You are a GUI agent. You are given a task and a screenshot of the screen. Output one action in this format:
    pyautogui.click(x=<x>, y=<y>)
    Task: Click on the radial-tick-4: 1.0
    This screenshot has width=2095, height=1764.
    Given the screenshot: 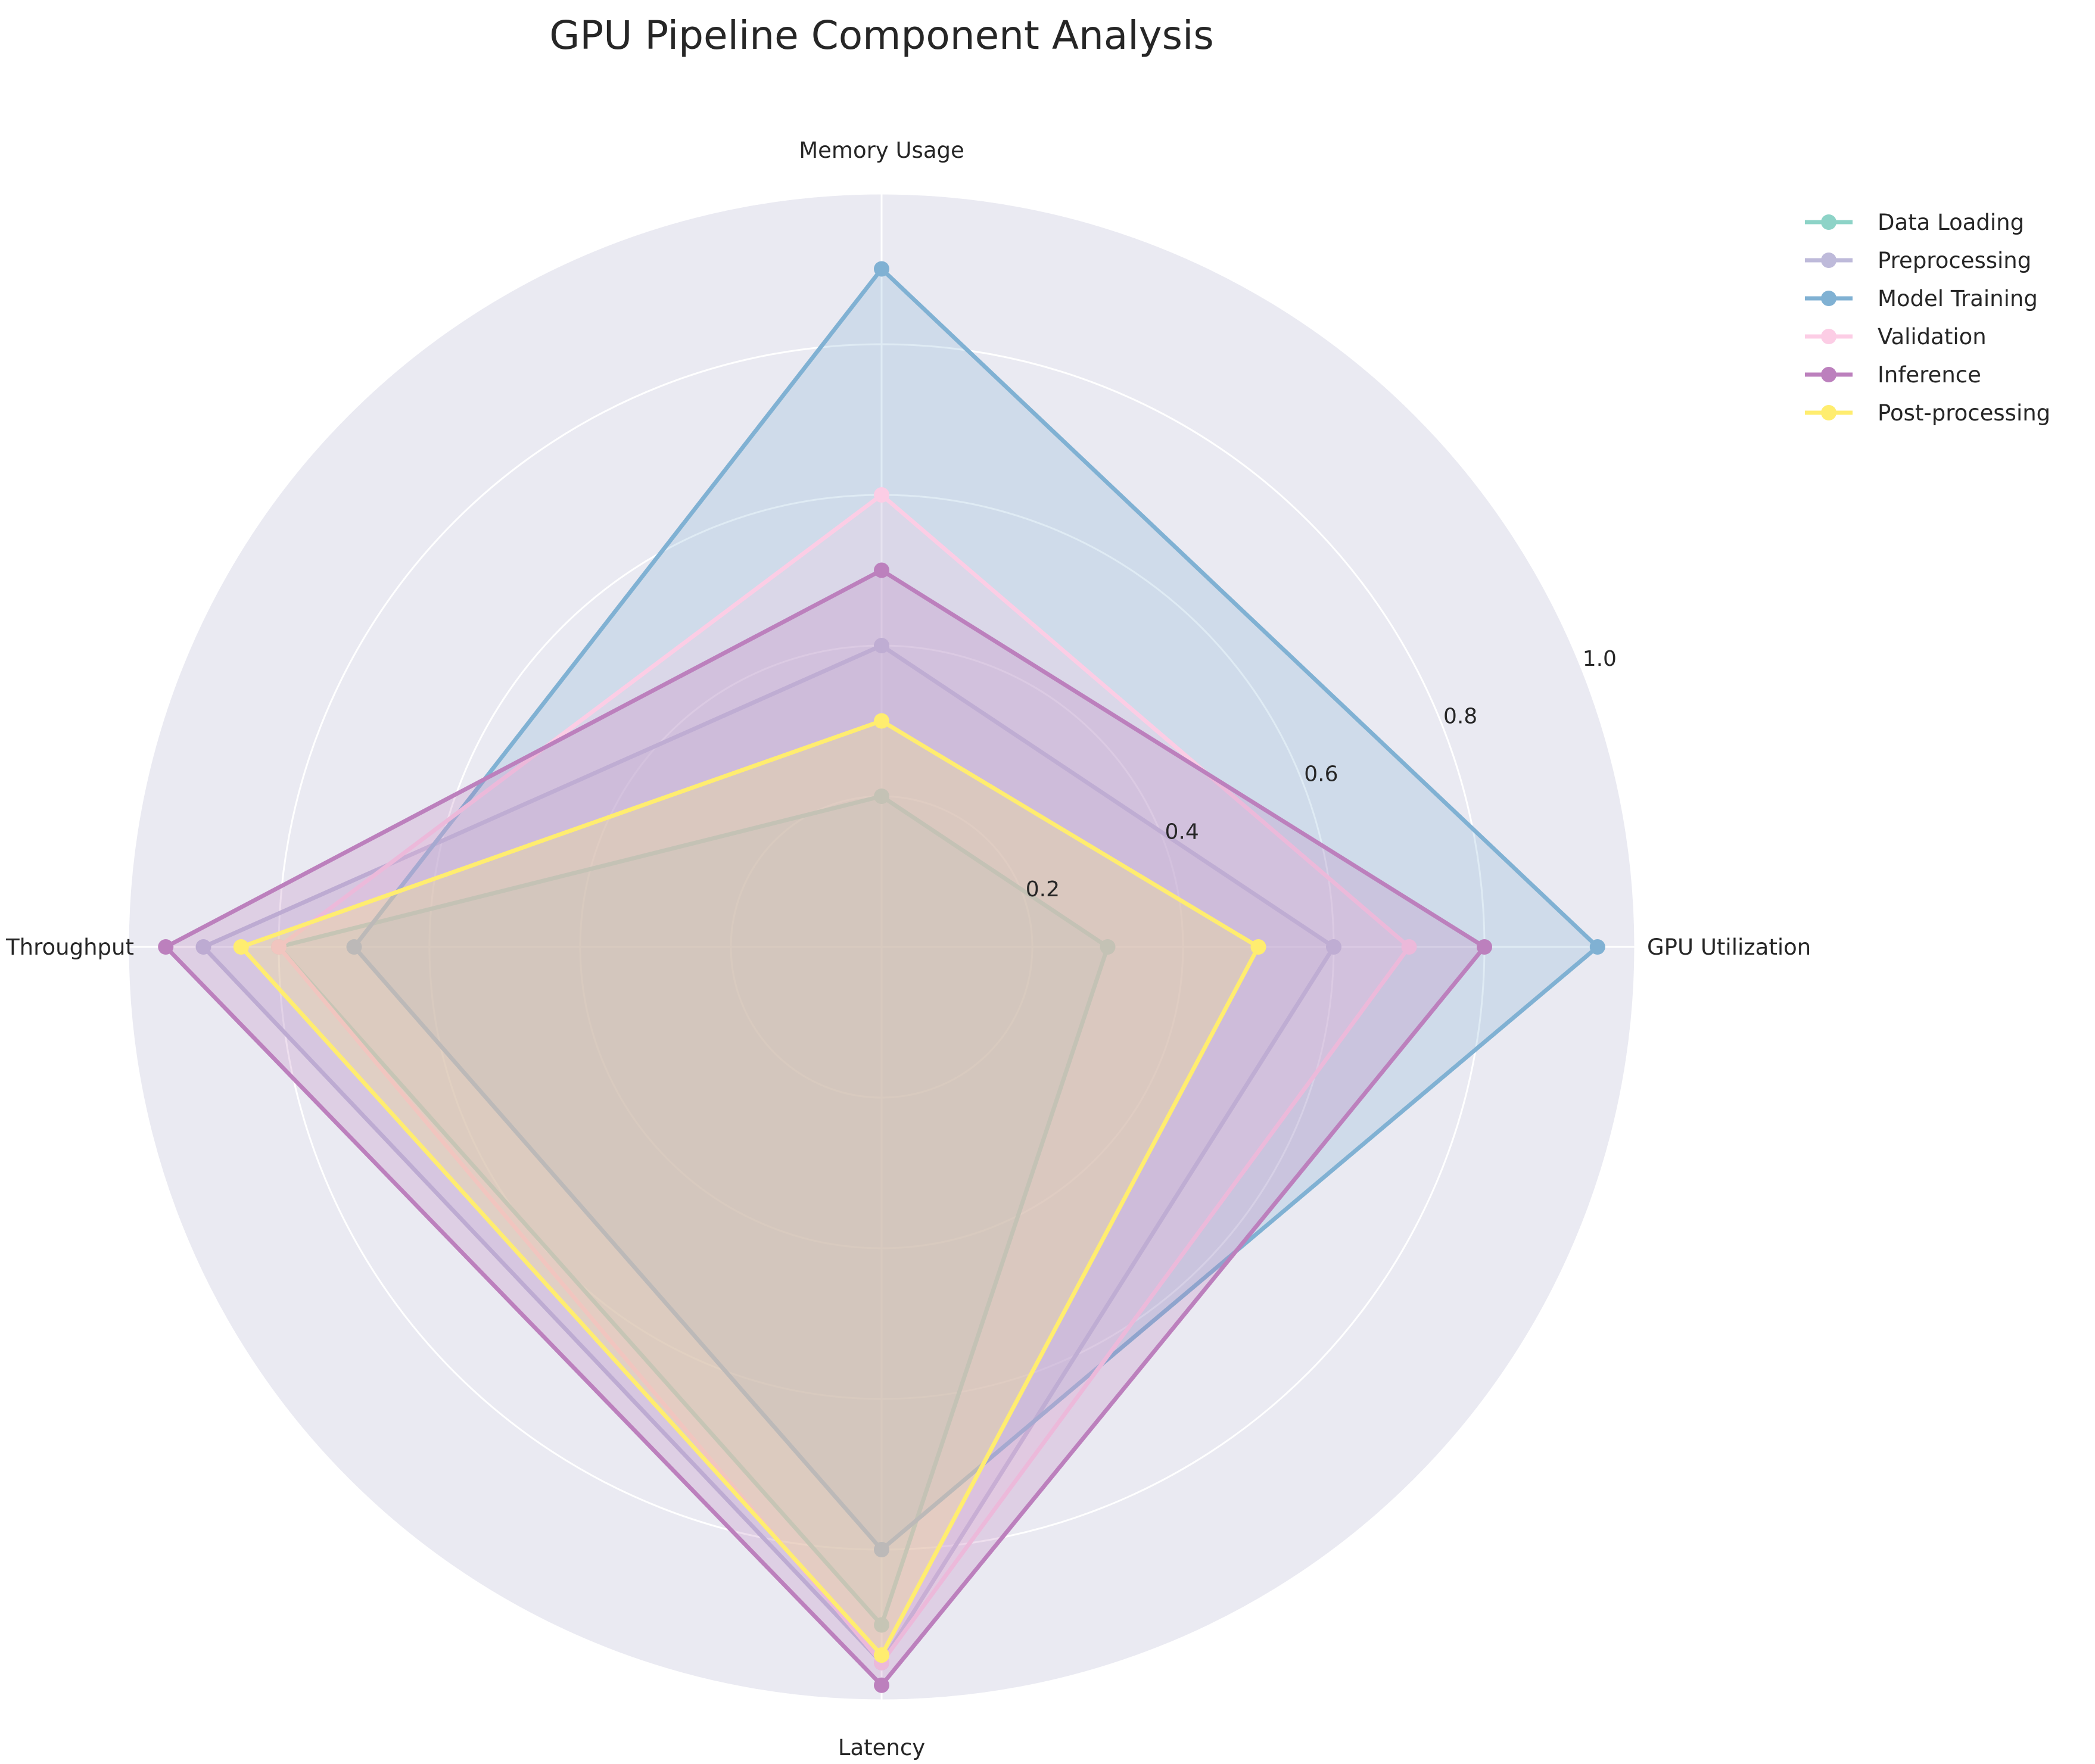 What is the action you would take?
    pyautogui.click(x=1600, y=659)
    